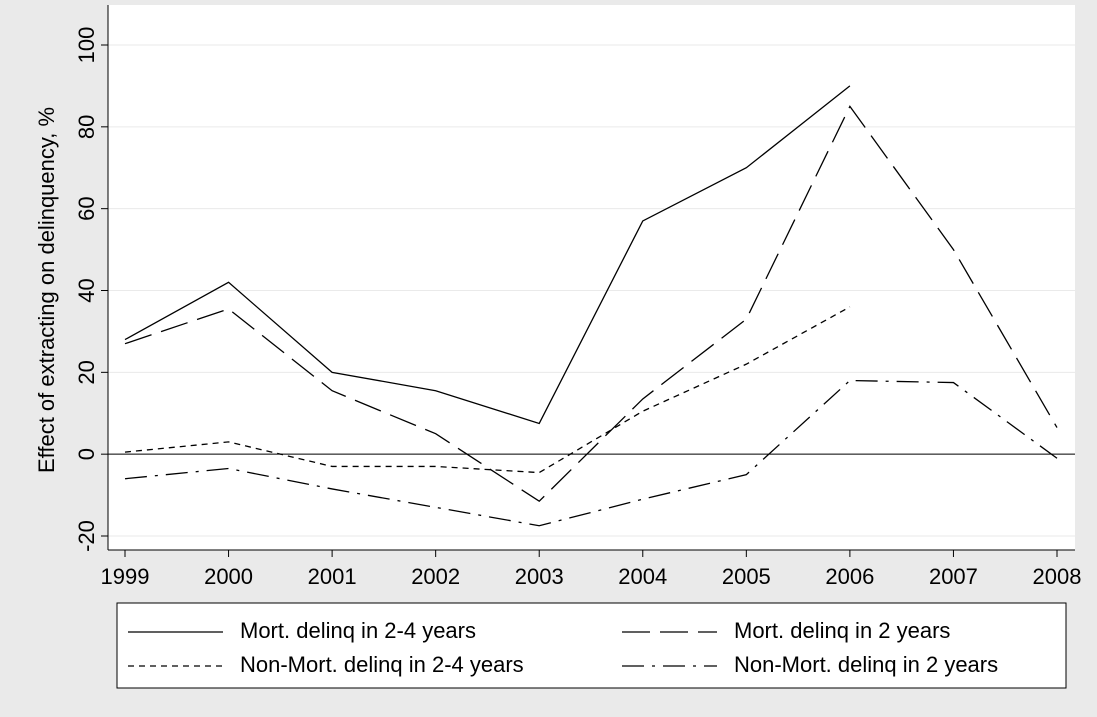 This screenshot has width=1097, height=717. I want to click on legend-label: Non-Mort. delinq in 2-4 years, so click(382, 664).